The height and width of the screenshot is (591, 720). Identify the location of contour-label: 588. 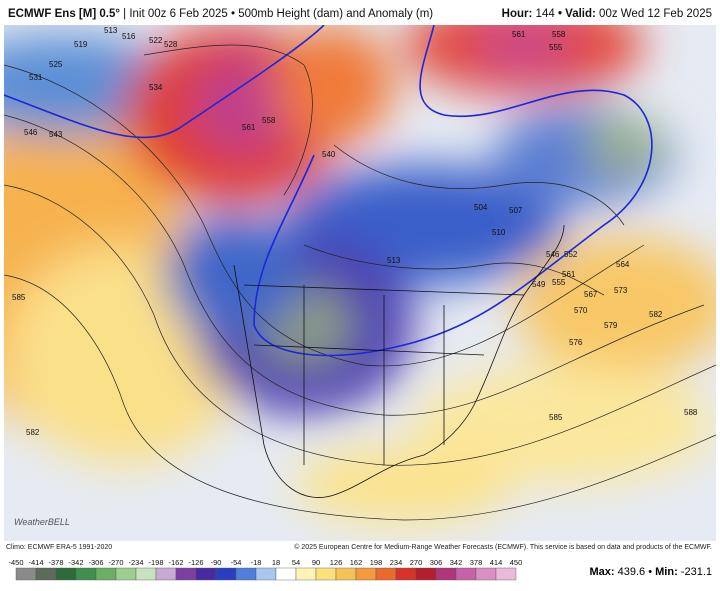
(691, 412).